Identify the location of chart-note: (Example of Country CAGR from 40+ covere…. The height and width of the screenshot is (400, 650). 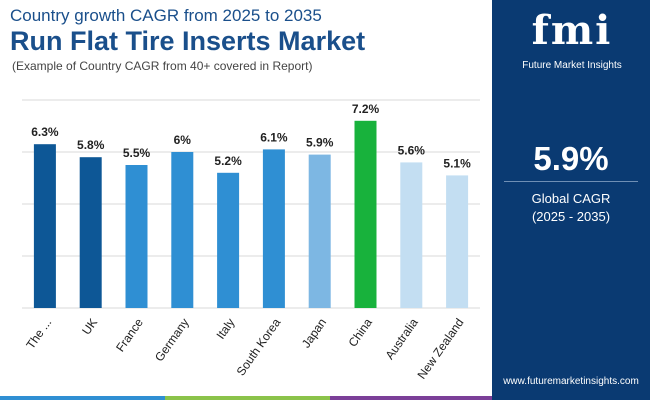
(162, 66).